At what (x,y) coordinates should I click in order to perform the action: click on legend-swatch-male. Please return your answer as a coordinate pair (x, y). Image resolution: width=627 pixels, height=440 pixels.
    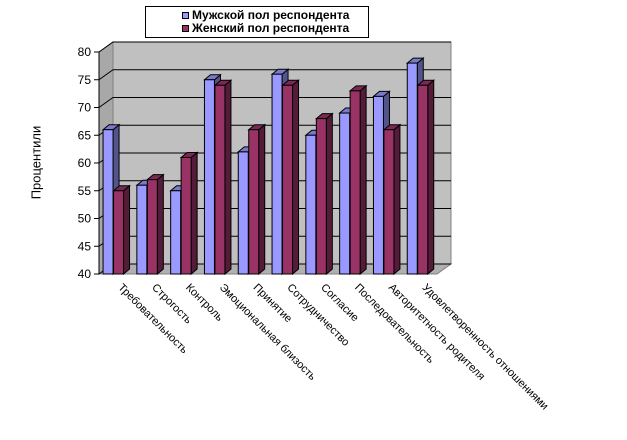
    Looking at the image, I should click on (185, 15).